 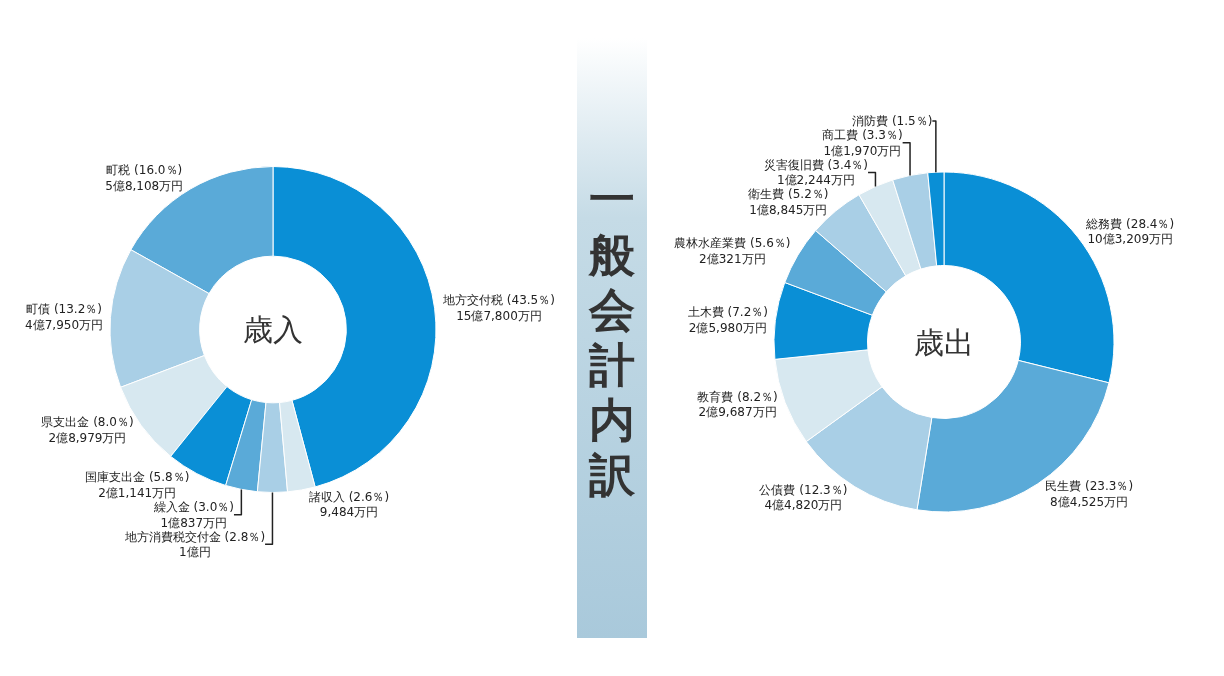 What do you see at coordinates (862, 143) in the screenshot?
I see `slice-label: 商工費 (3.3％) 1億1,970万円` at bounding box center [862, 143].